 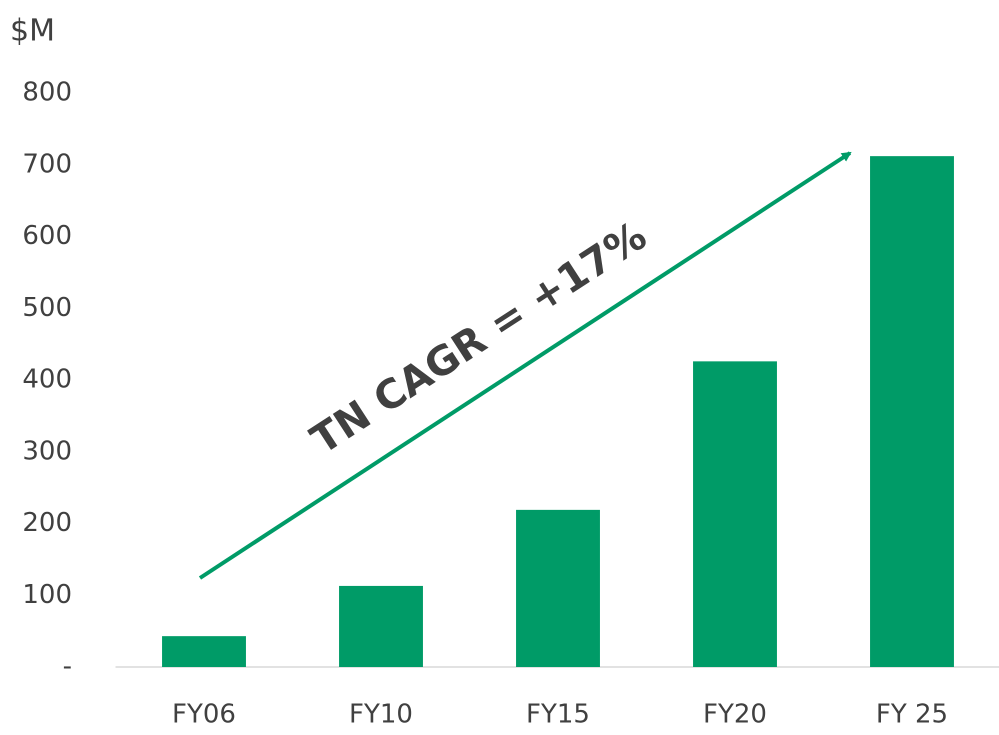 What do you see at coordinates (47, 164) in the screenshot?
I see `y-tick-label: 700` at bounding box center [47, 164].